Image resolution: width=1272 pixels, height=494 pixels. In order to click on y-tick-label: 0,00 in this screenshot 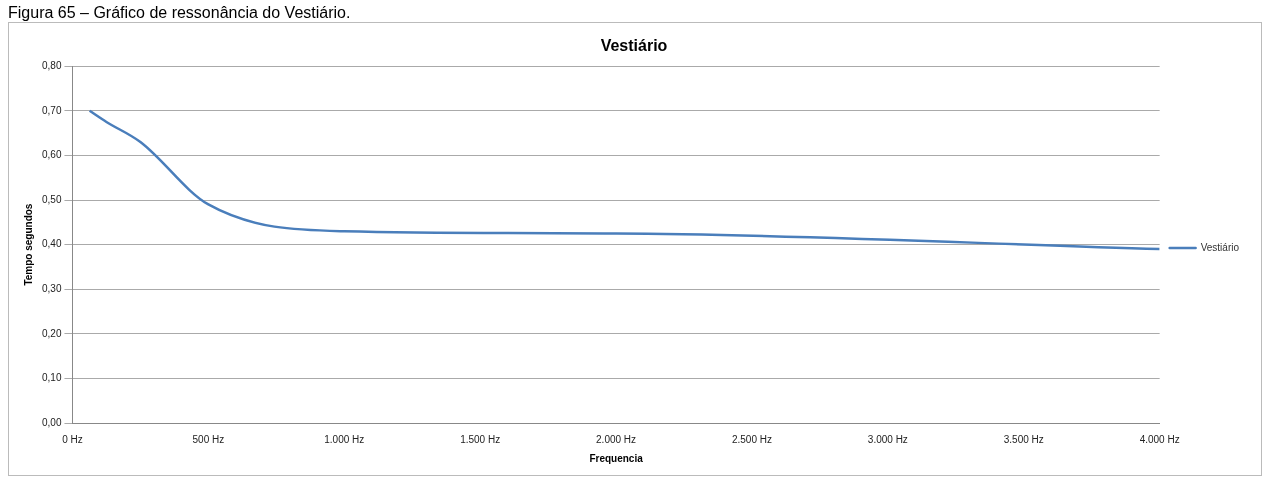, I will do `click(51, 422)`.